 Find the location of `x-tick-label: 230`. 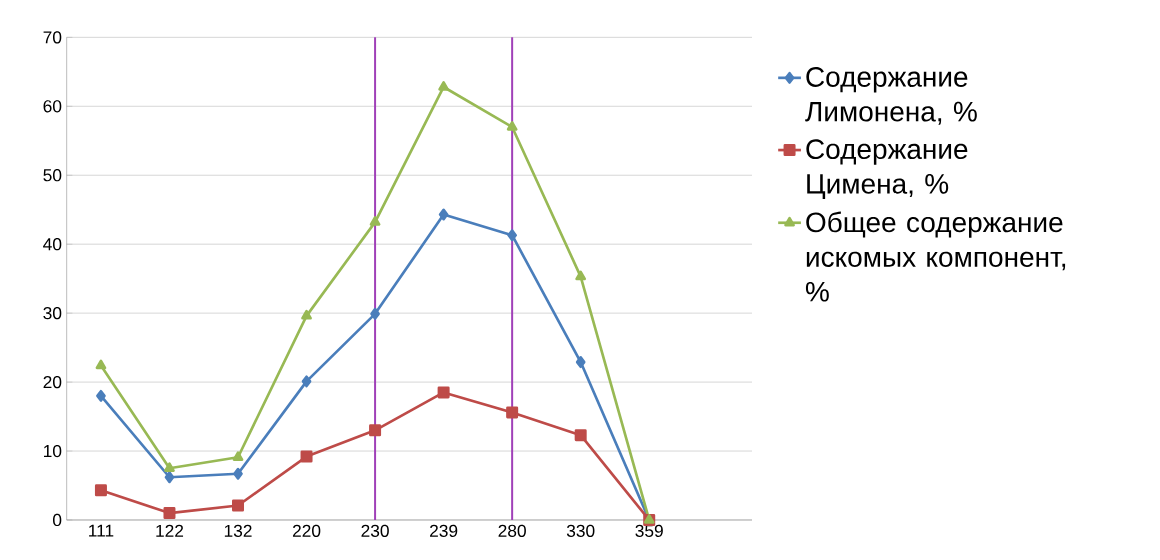

x-tick-label: 230 is located at coordinates (375, 530).